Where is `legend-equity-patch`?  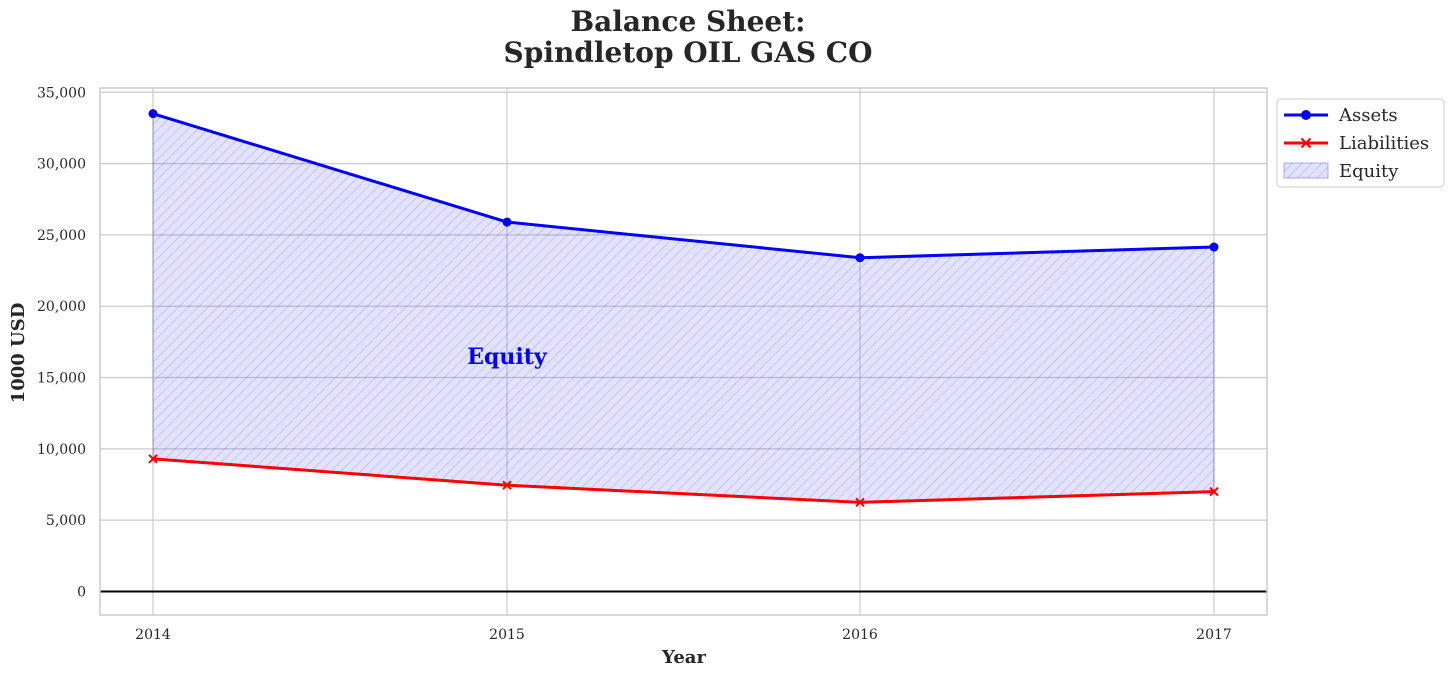
legend-equity-patch is located at coordinates (1306, 170).